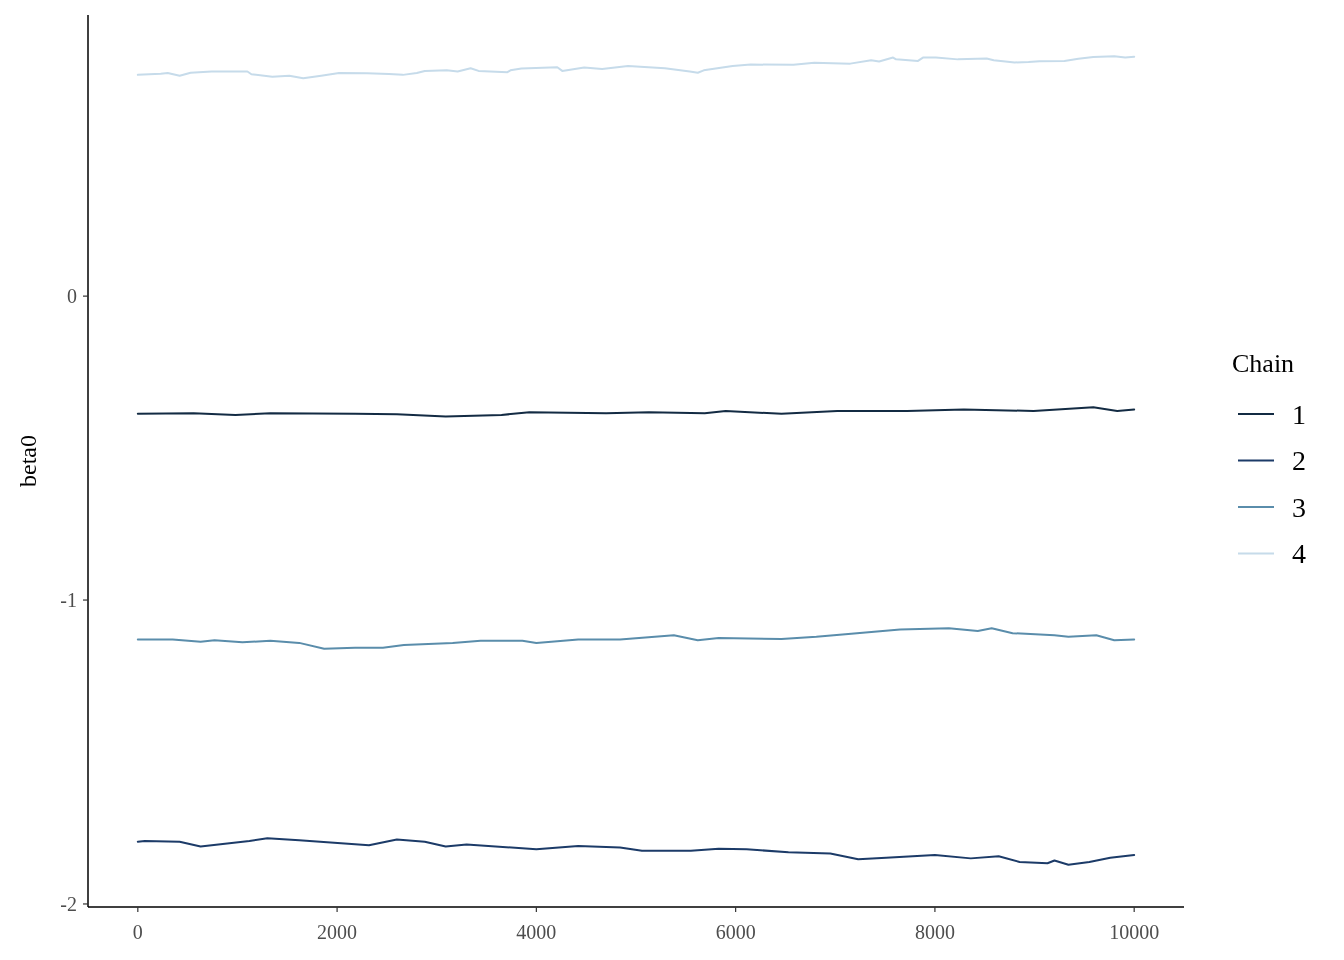 The height and width of the screenshot is (960, 1344). What do you see at coordinates (735, 932) in the screenshot?
I see `x-tick-label: 6000` at bounding box center [735, 932].